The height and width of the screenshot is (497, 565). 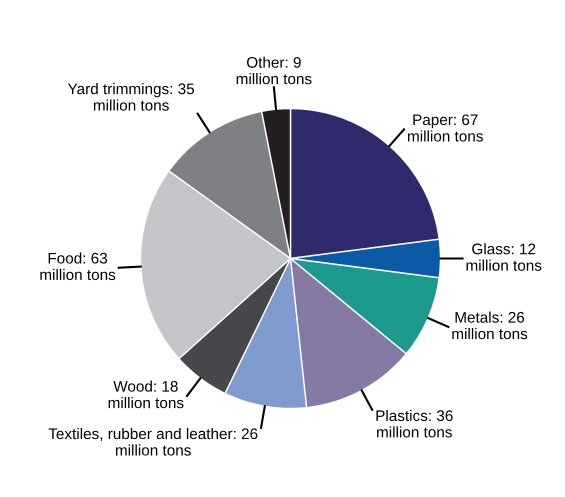 What do you see at coordinates (153, 442) in the screenshot?
I see `slice-label: Textiles, rubber and leather: 26 million tons` at bounding box center [153, 442].